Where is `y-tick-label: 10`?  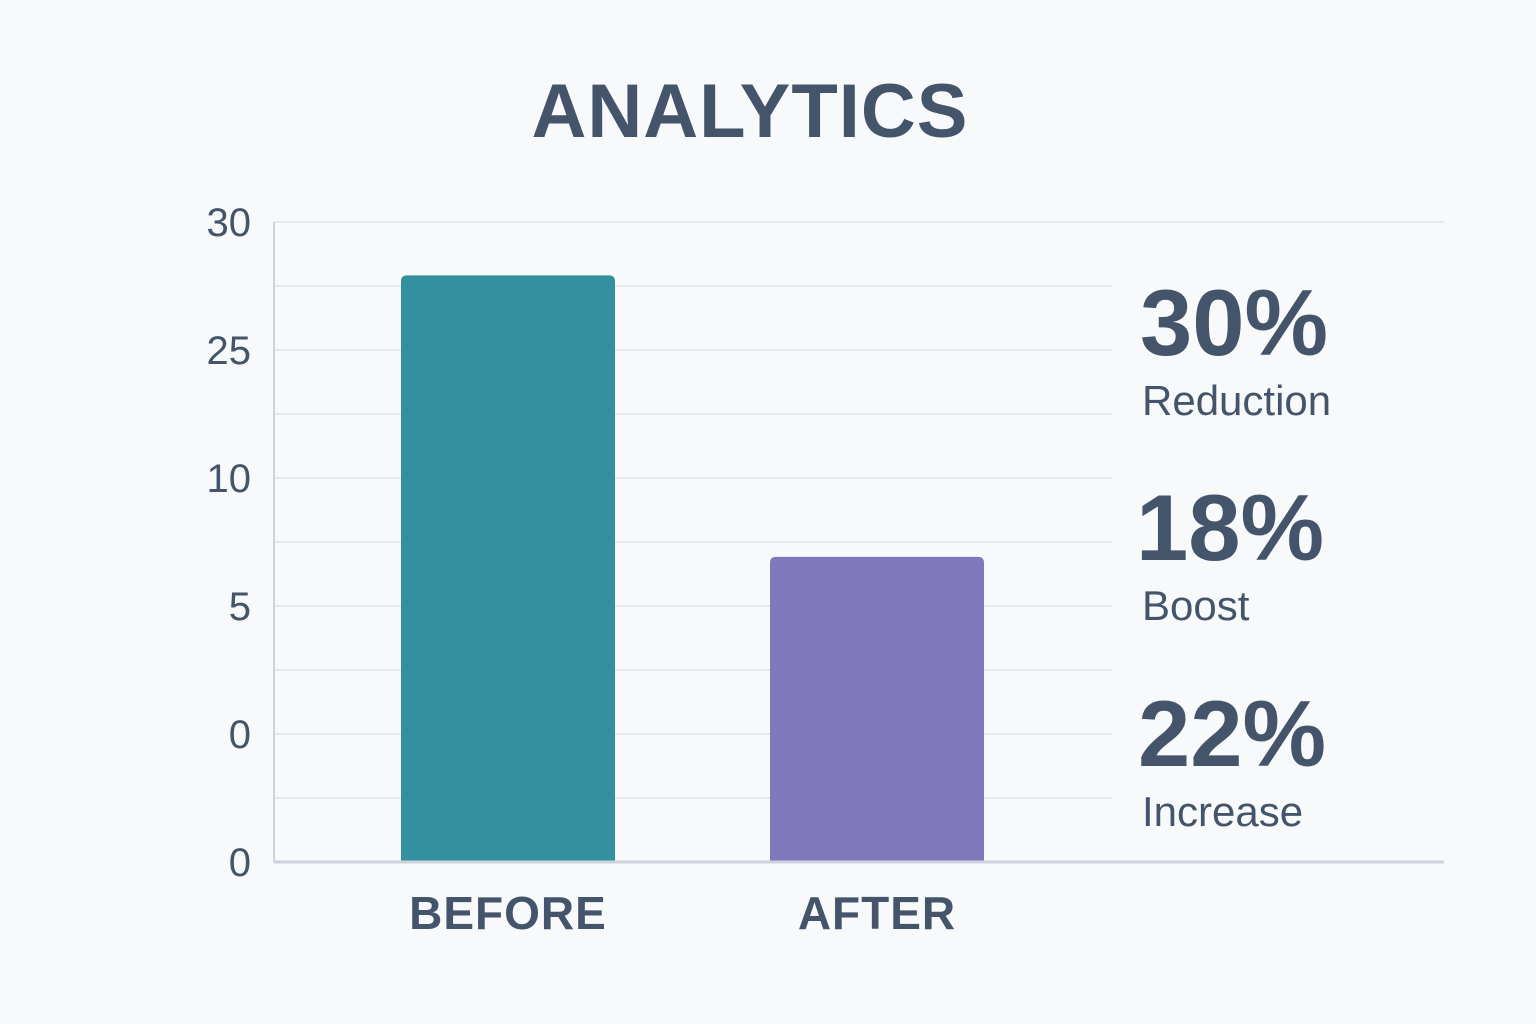
y-tick-label: 10 is located at coordinates (229, 479).